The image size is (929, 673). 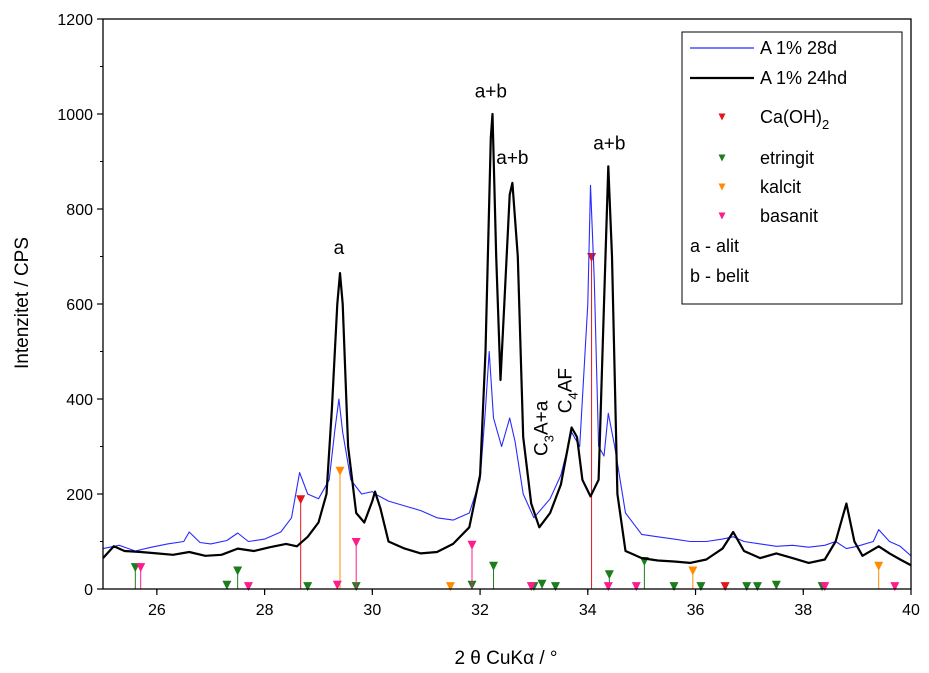 I want to click on legend-label: b - belit, so click(x=719, y=276).